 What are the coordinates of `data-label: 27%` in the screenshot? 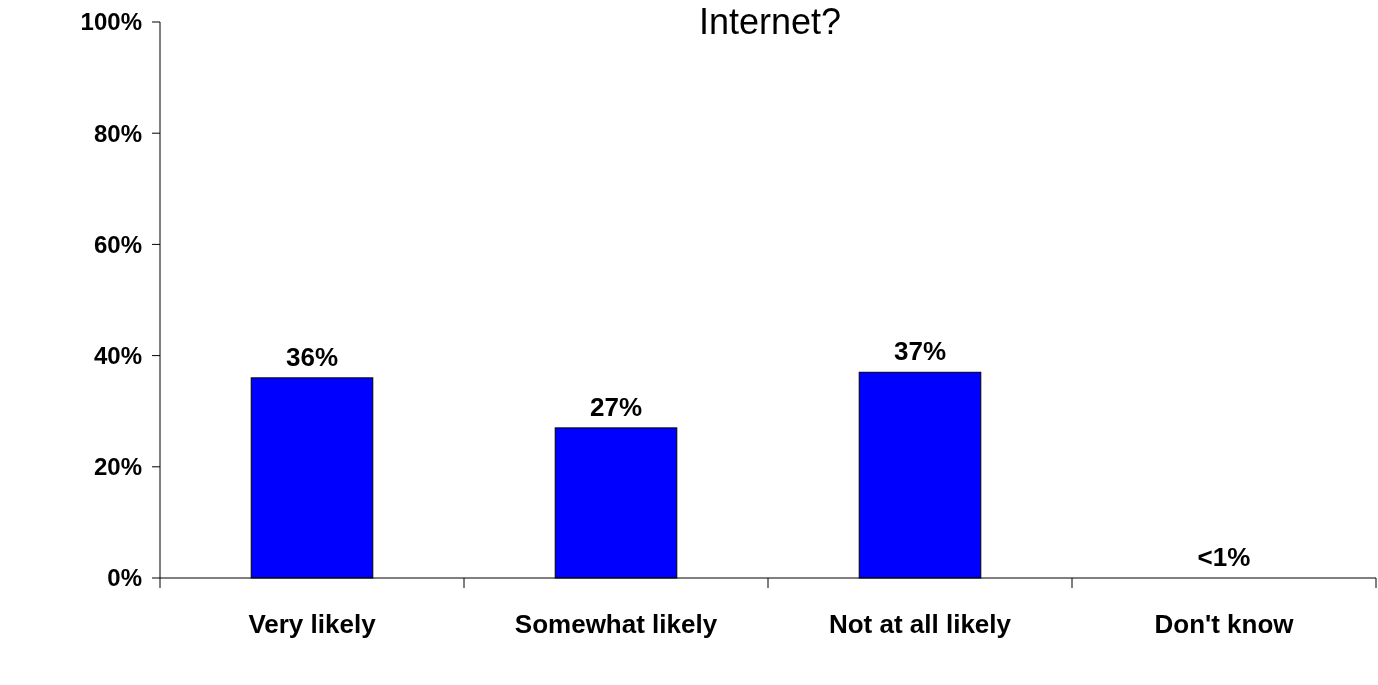 It's located at (616, 406).